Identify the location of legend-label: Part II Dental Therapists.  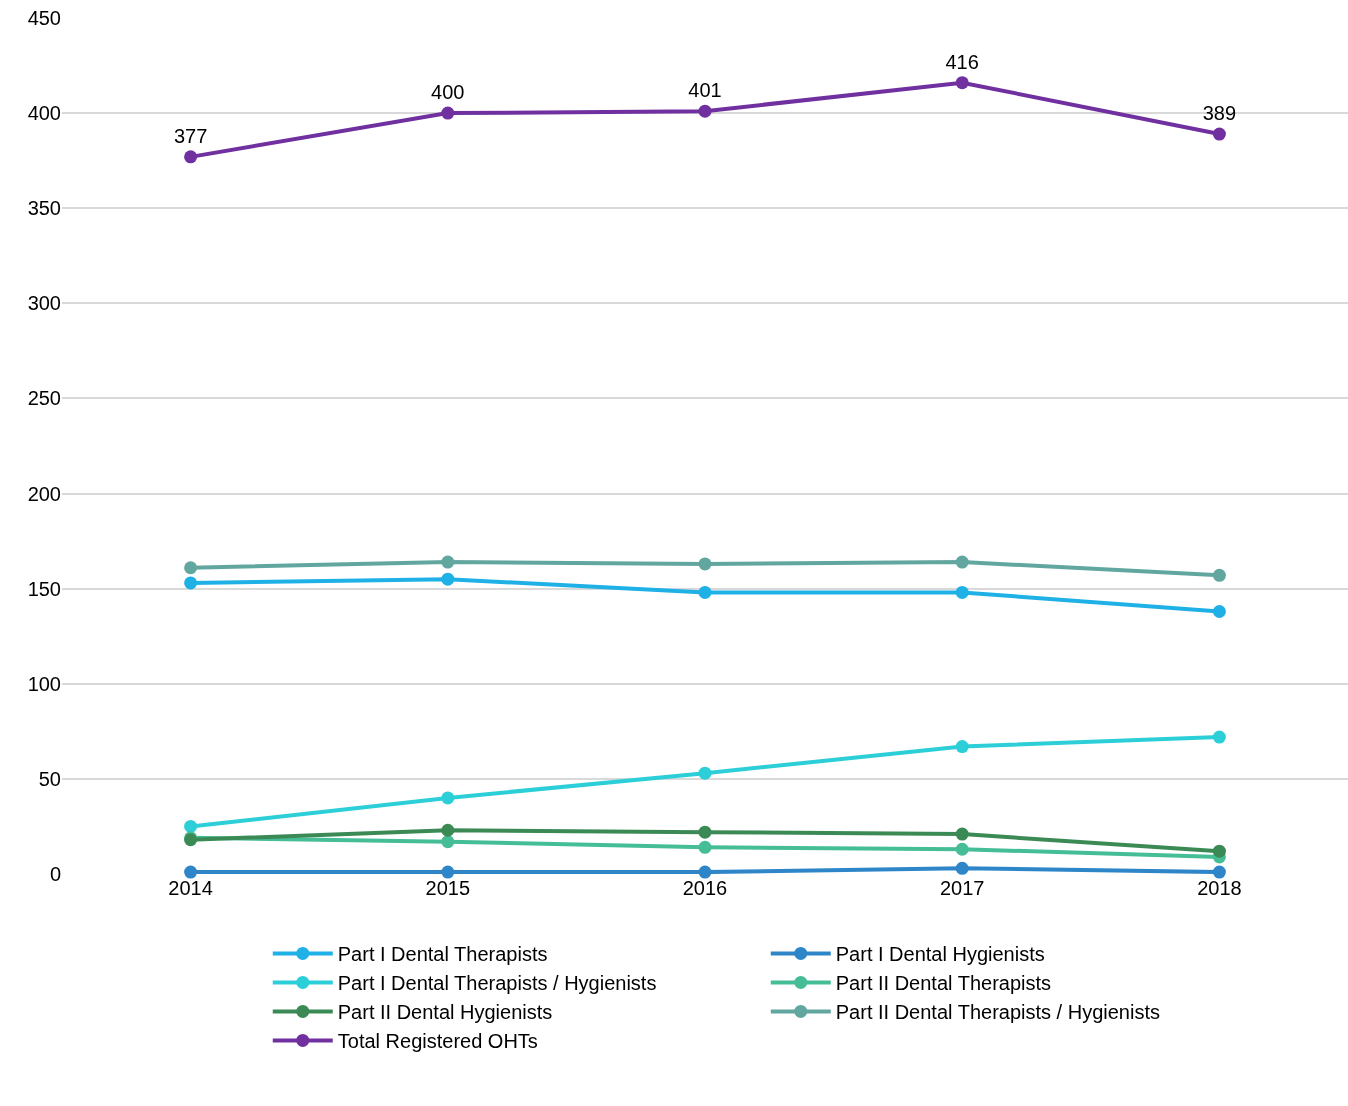
(943, 983).